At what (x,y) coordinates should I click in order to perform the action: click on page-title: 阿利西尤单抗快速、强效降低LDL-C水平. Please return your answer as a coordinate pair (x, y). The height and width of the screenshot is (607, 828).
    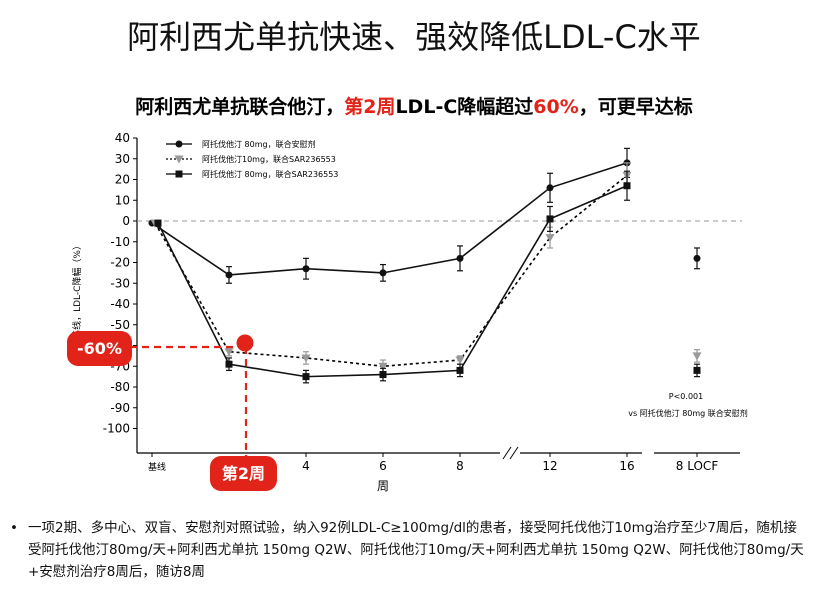
    Looking at the image, I should click on (414, 37).